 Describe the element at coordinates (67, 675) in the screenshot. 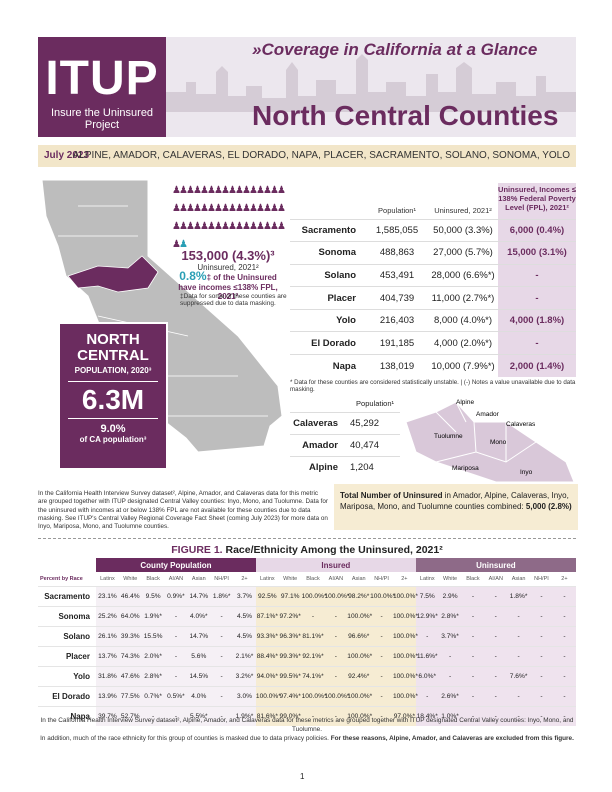

I see `race-row-county: Yolo` at that location.